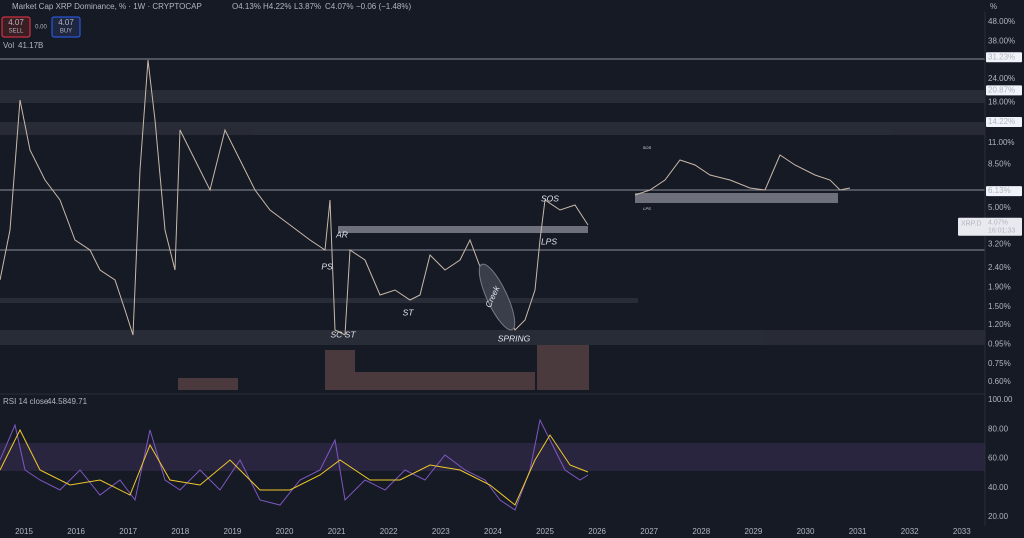  I want to click on annotation: ST, so click(409, 312).